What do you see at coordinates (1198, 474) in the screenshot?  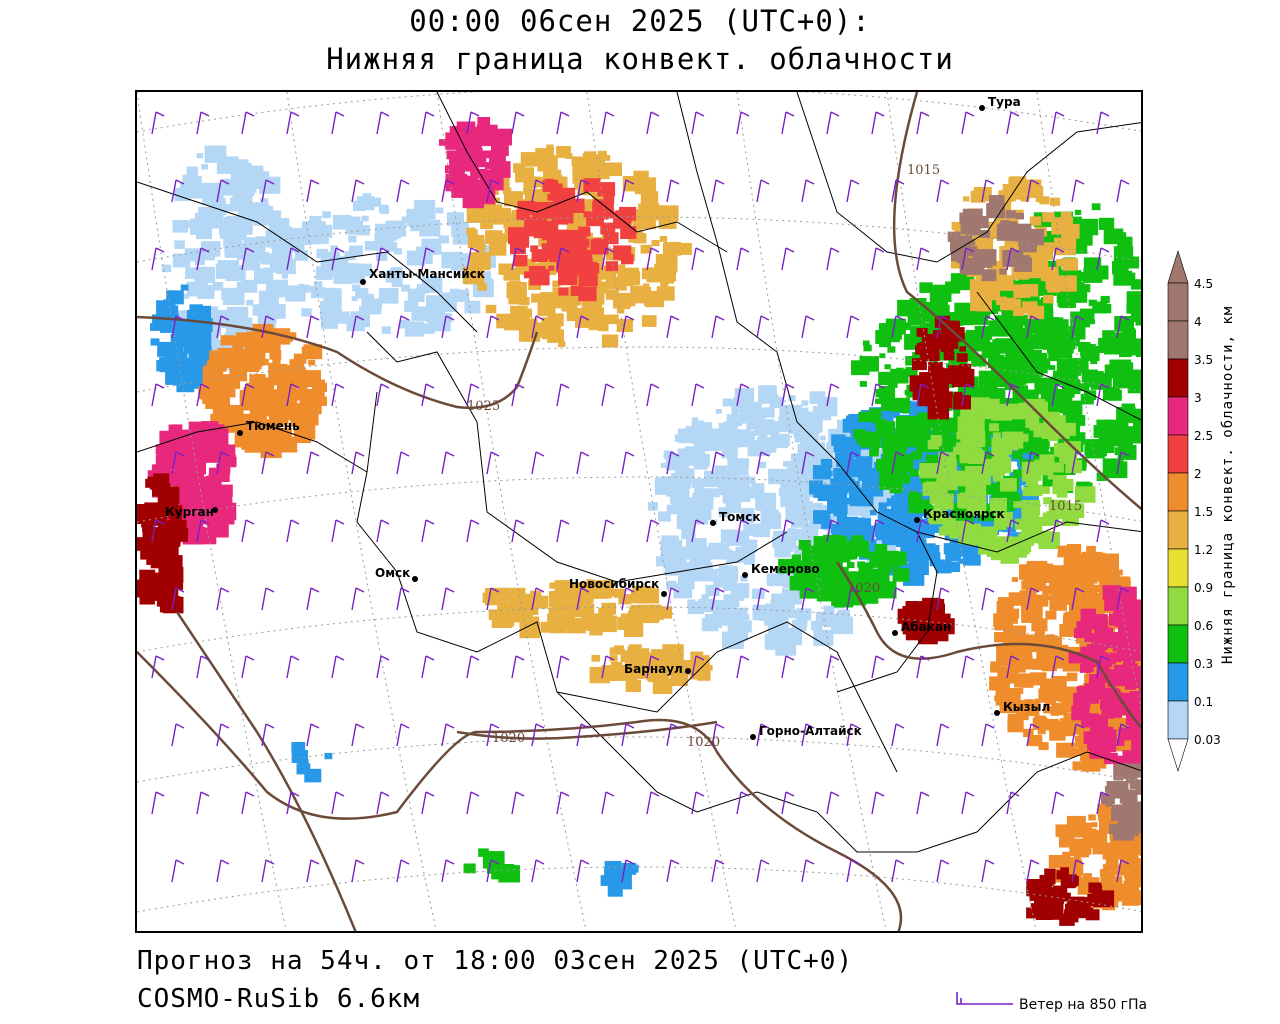 I see `colorbar-tick-label: 2` at bounding box center [1198, 474].